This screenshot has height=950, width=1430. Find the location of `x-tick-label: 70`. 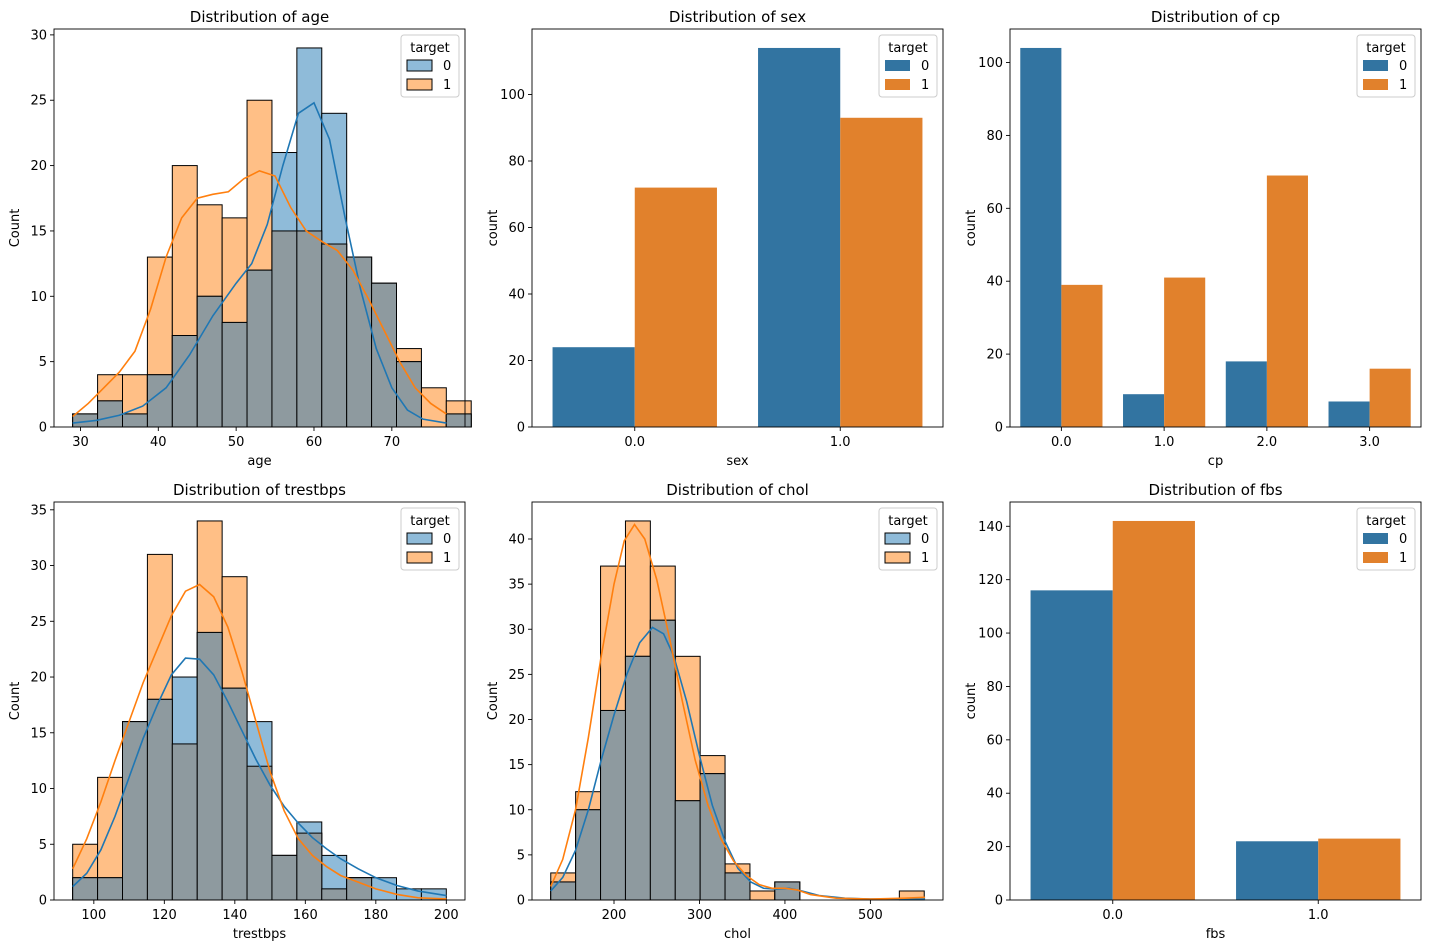

x-tick-label: 70 is located at coordinates (392, 442).